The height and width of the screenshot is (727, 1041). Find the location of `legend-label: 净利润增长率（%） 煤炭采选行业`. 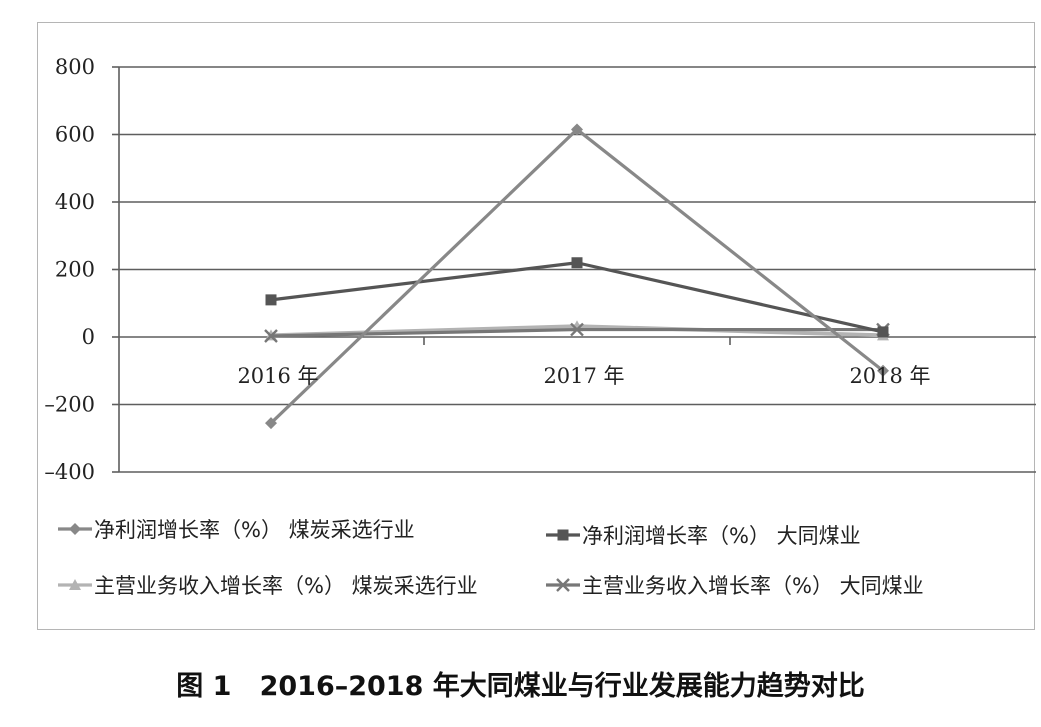

legend-label: 净利润增长率（%） 煤炭采选行业 is located at coordinates (254, 530).